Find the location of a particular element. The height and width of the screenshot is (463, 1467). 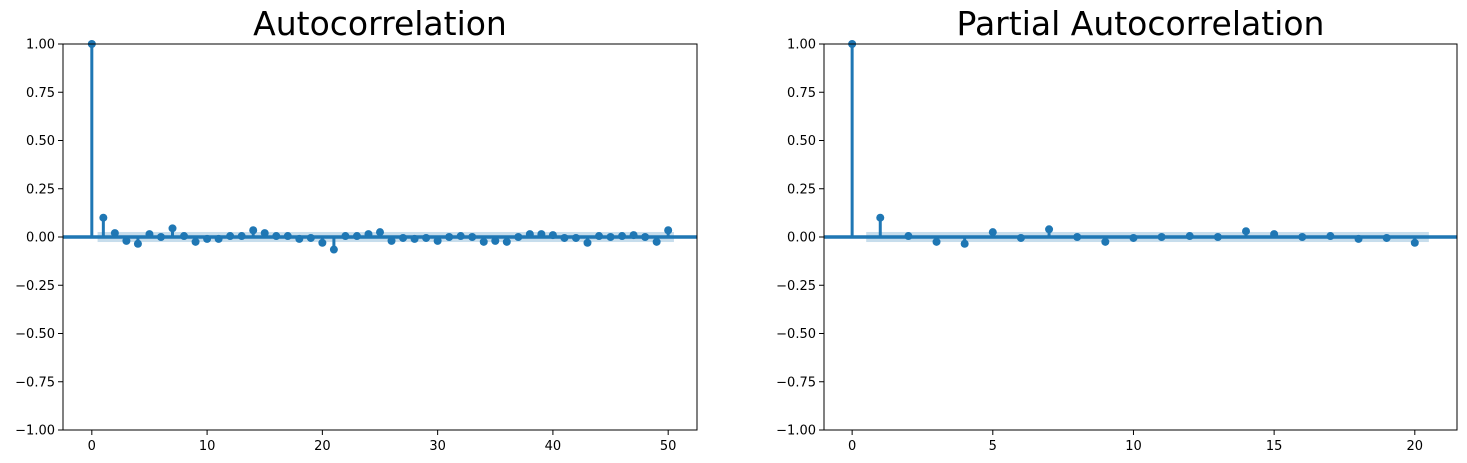

x-tick-label: 15 is located at coordinates (1274, 446).